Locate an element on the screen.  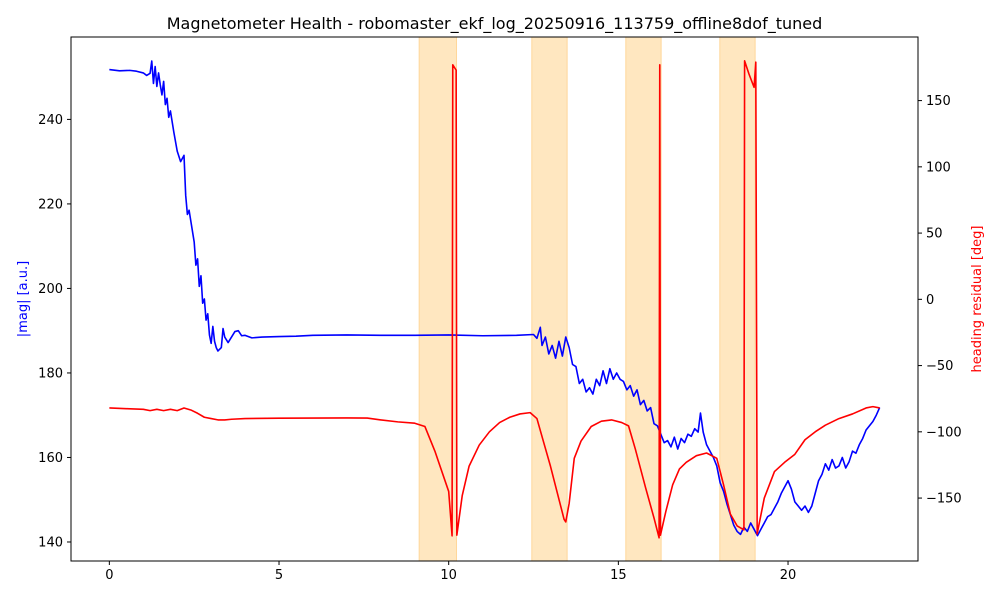
right-y-axis-ticks: −150 −100 −50 0 50 100 150 is located at coordinates (940, 300).